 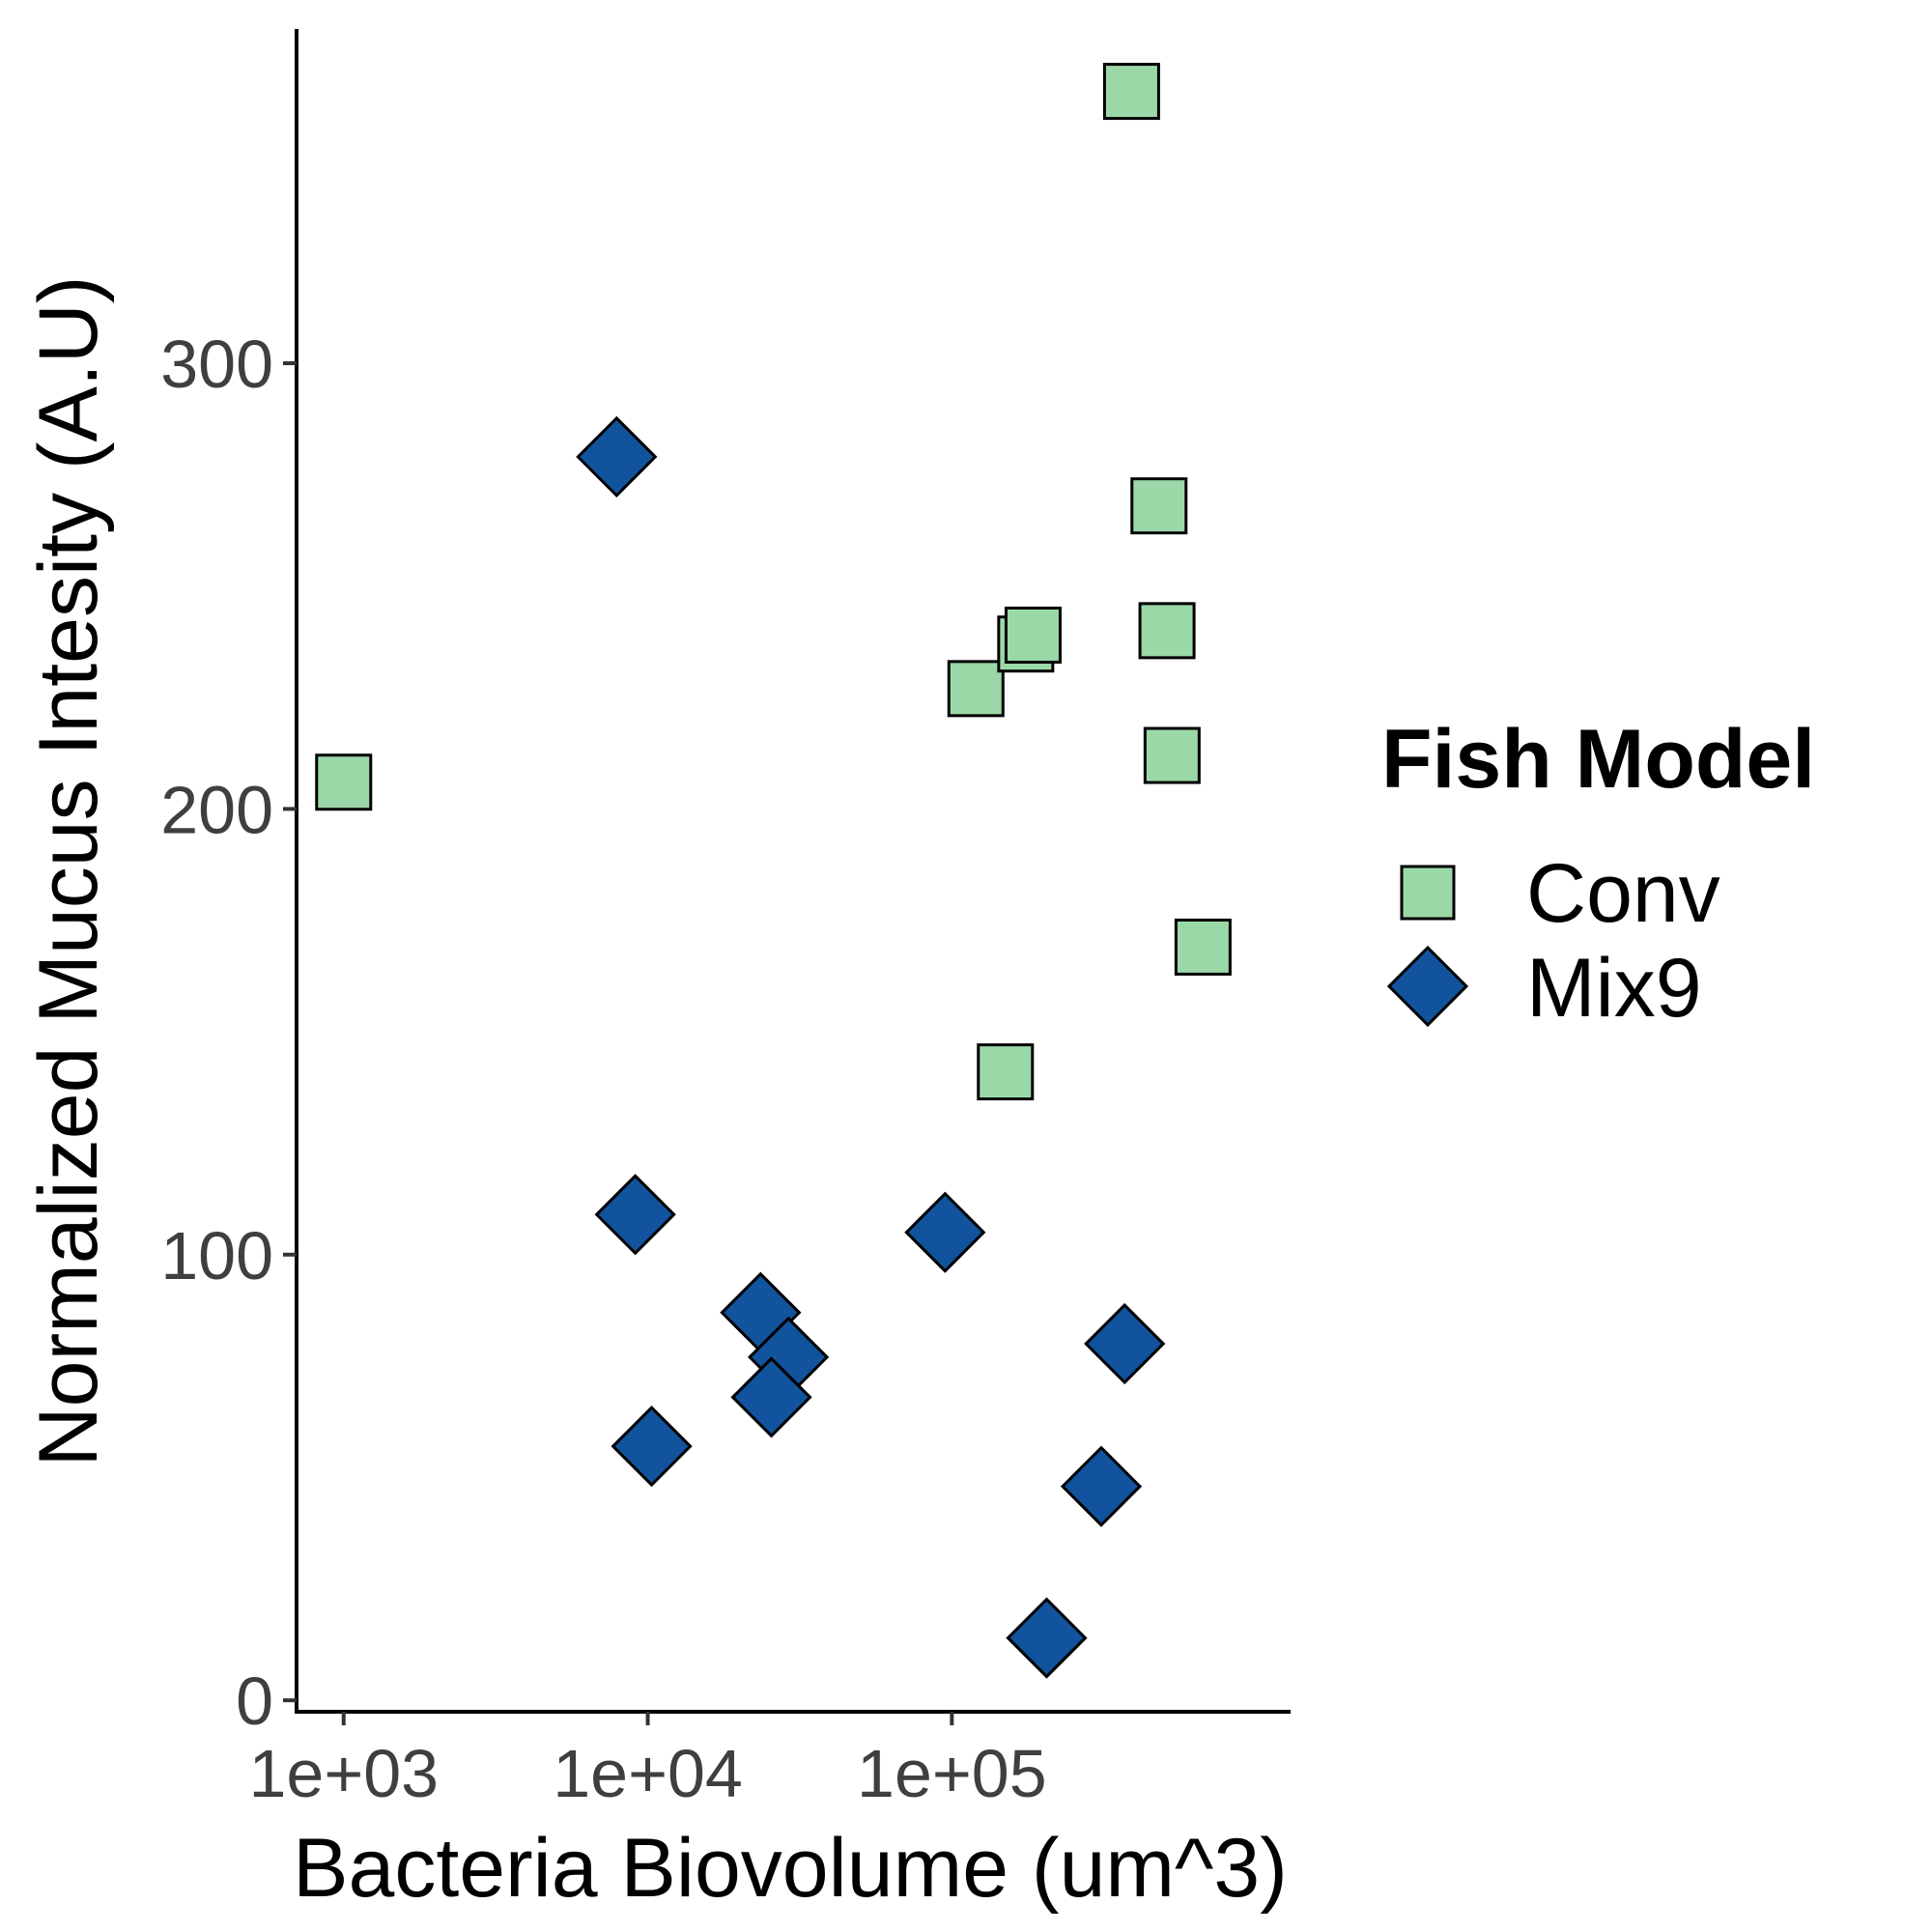 I want to click on x-tick-label: 1e+03, so click(x=343, y=1773).